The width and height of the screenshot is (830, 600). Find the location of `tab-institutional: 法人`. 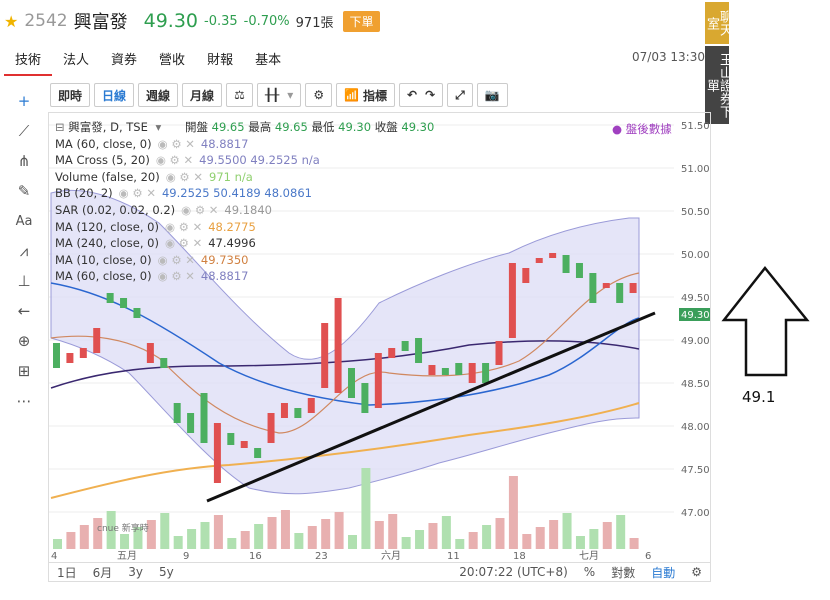

tab-institutional: 法人 is located at coordinates (76, 60).